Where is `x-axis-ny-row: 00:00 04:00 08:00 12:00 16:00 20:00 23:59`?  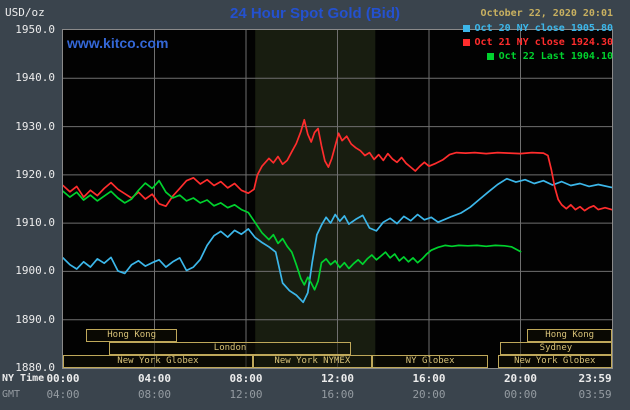 x-axis-ny-row: 00:00 04:00 08:00 12:00 16:00 20:00 23:59 is located at coordinates (329, 378).